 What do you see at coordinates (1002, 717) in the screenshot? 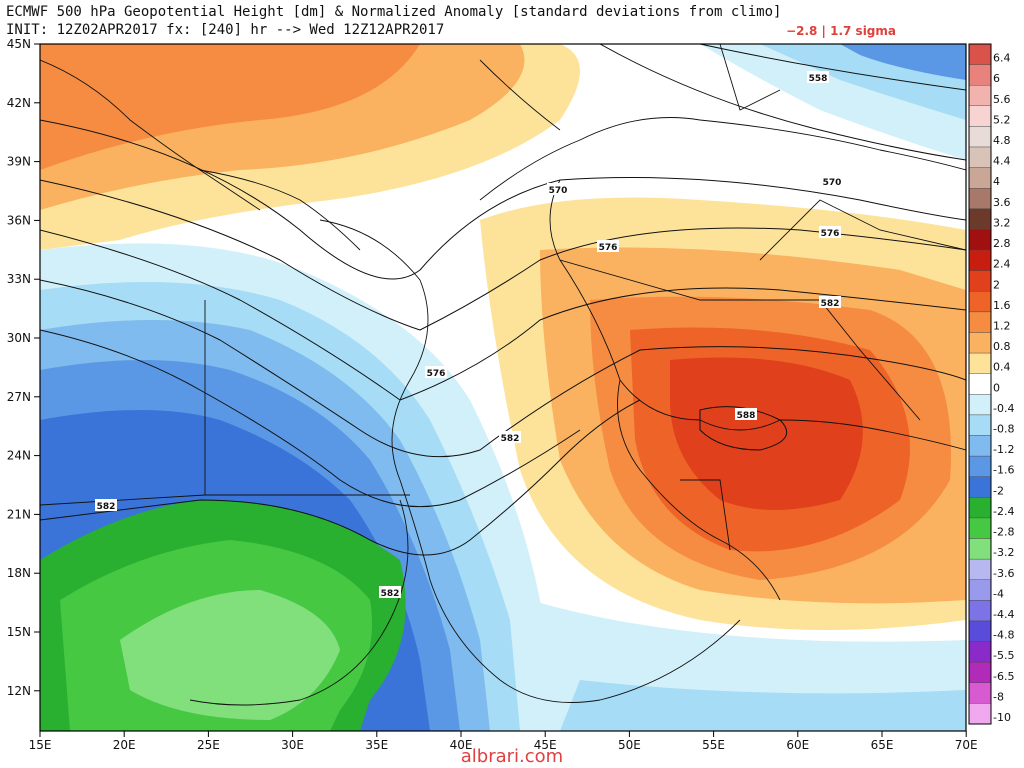
I see `colorbar-level-label: -10` at bounding box center [1002, 717].